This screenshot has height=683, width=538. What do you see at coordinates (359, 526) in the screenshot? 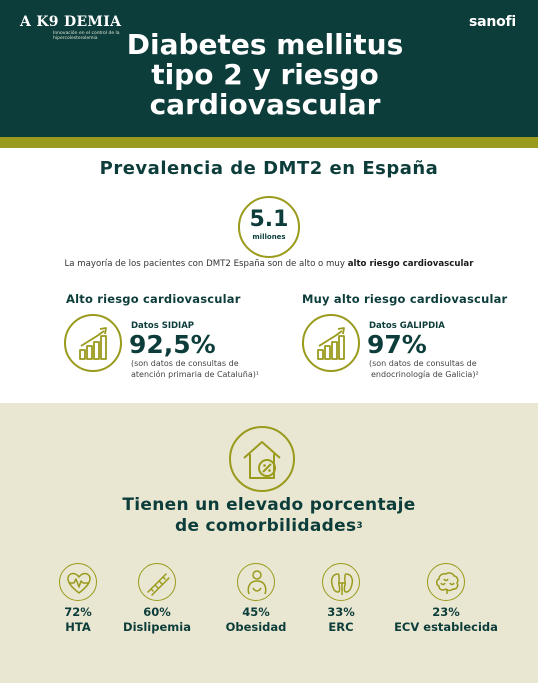
I see `comorbidities-footnote: 3` at bounding box center [359, 526].